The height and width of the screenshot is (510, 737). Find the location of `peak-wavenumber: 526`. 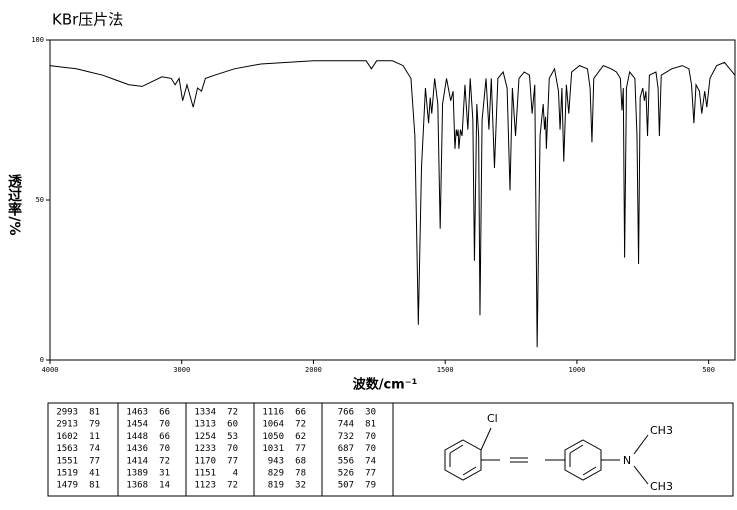

peak-wavenumber: 526 is located at coordinates (346, 474).